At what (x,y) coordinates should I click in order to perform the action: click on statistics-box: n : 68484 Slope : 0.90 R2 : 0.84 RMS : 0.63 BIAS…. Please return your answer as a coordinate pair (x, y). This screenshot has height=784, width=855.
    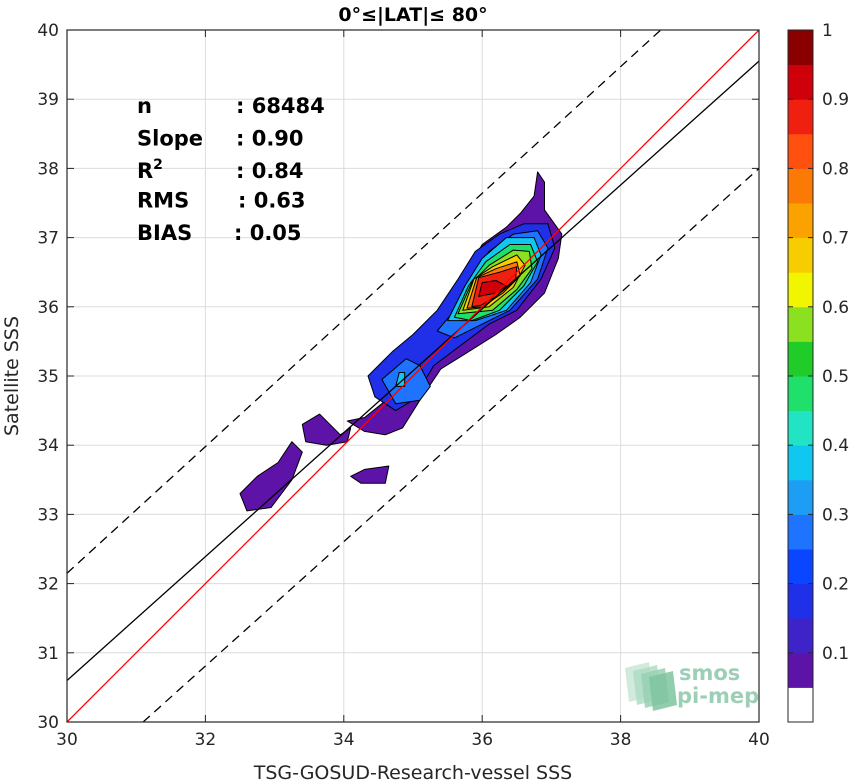
    Looking at the image, I should click on (231, 169).